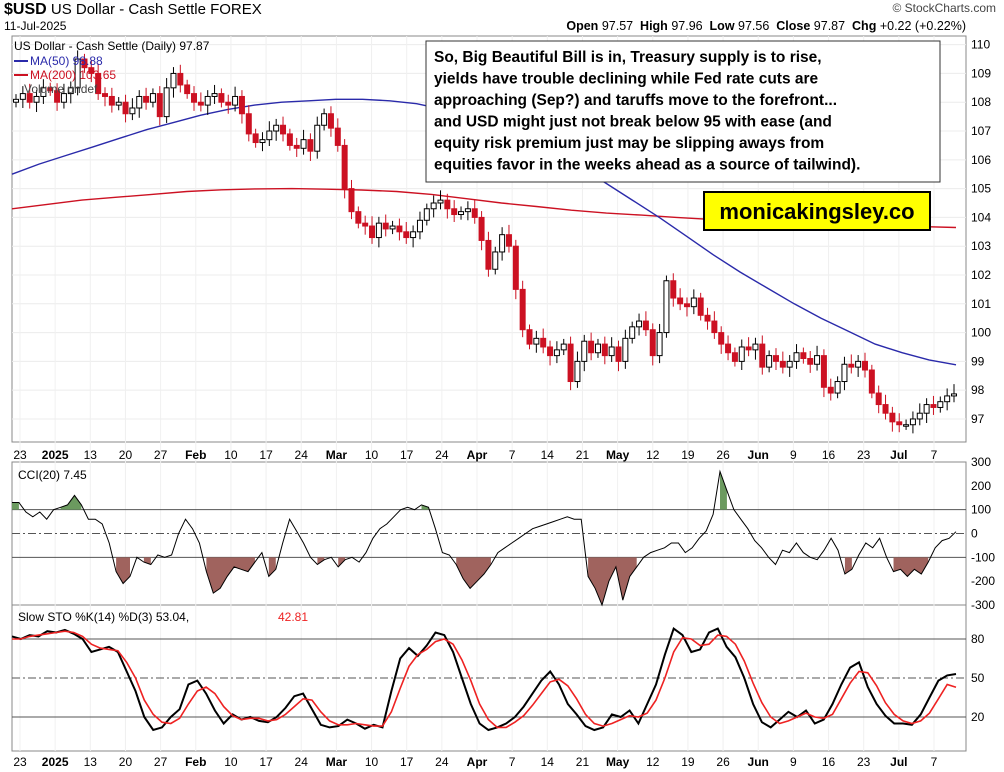  What do you see at coordinates (864, 26) in the screenshot?
I see `chg-label: Chg` at bounding box center [864, 26].